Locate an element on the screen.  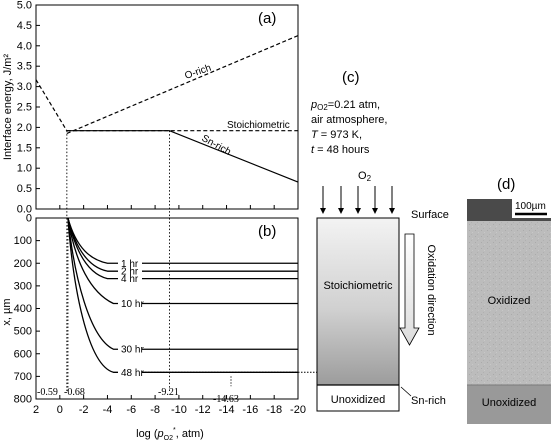
guide-lines is located at coordinates (118, 260).